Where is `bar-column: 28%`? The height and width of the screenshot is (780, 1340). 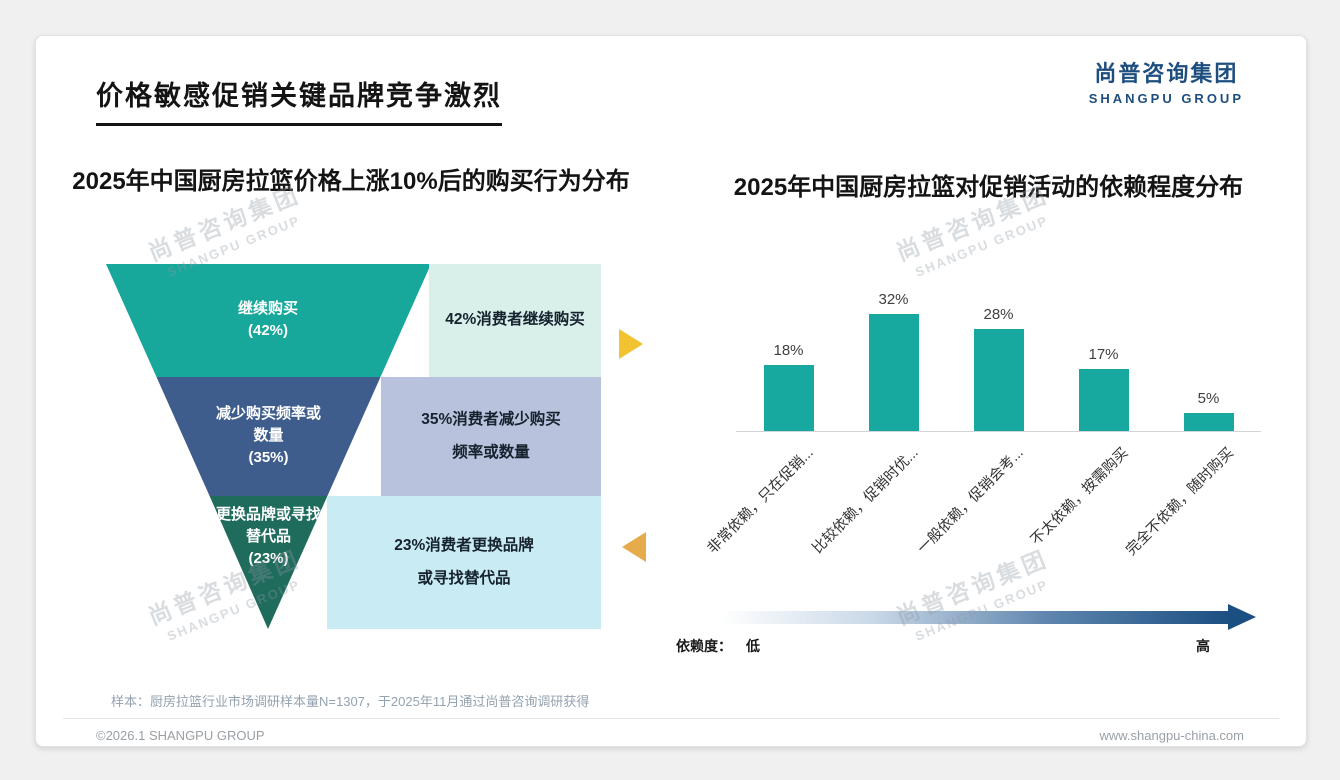
bar-column: 28% is located at coordinates (998, 361).